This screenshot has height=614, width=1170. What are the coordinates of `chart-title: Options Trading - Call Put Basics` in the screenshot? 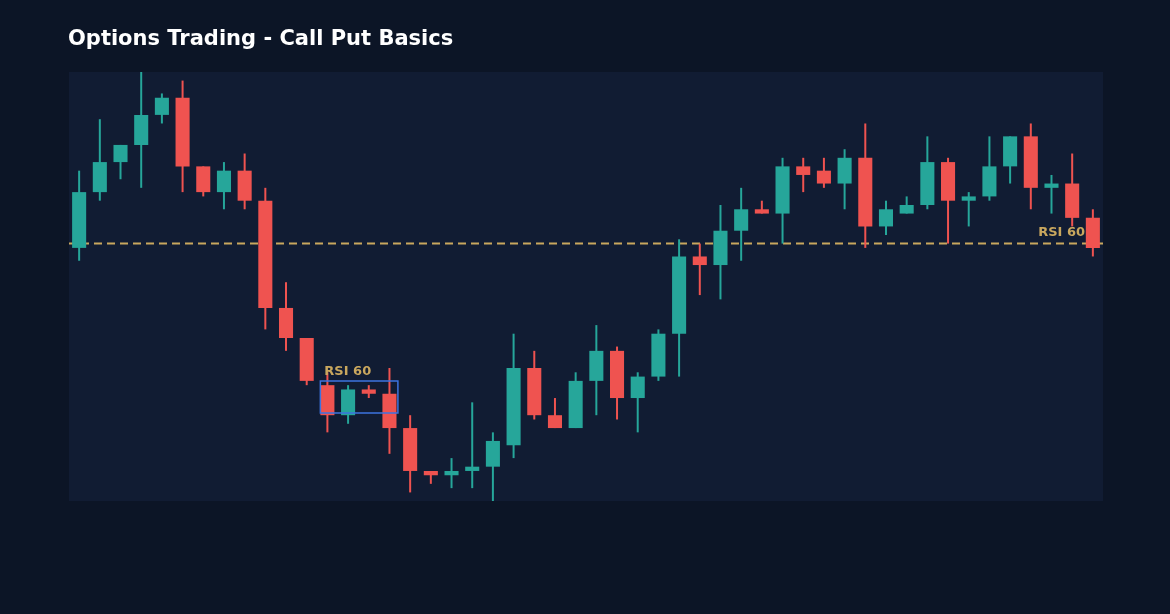 It's located at (261, 38).